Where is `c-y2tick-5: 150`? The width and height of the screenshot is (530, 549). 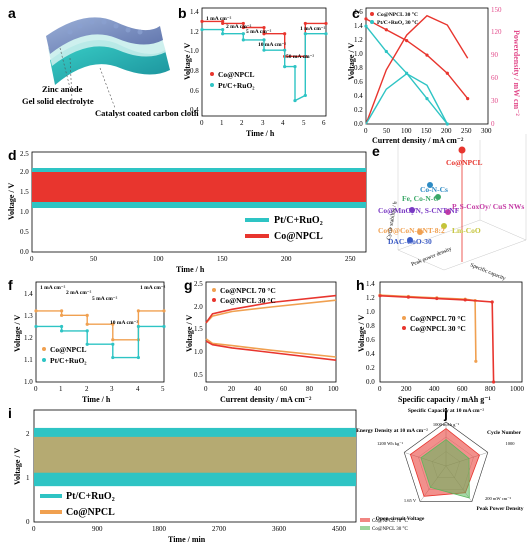
c-y2tick-5: 150 is located at coordinates (496, 10).